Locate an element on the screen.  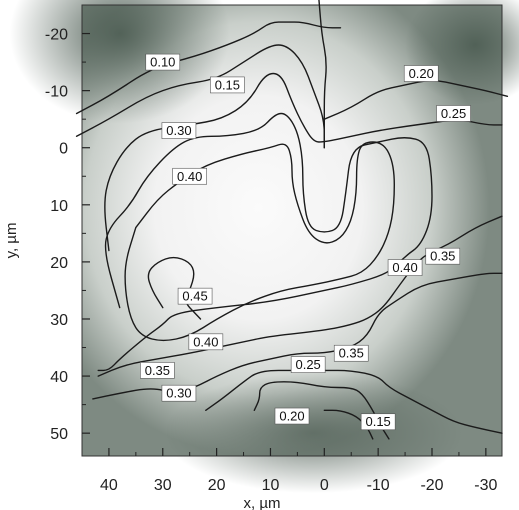
contour-line-0.25-9 is located at coordinates (354, 401).